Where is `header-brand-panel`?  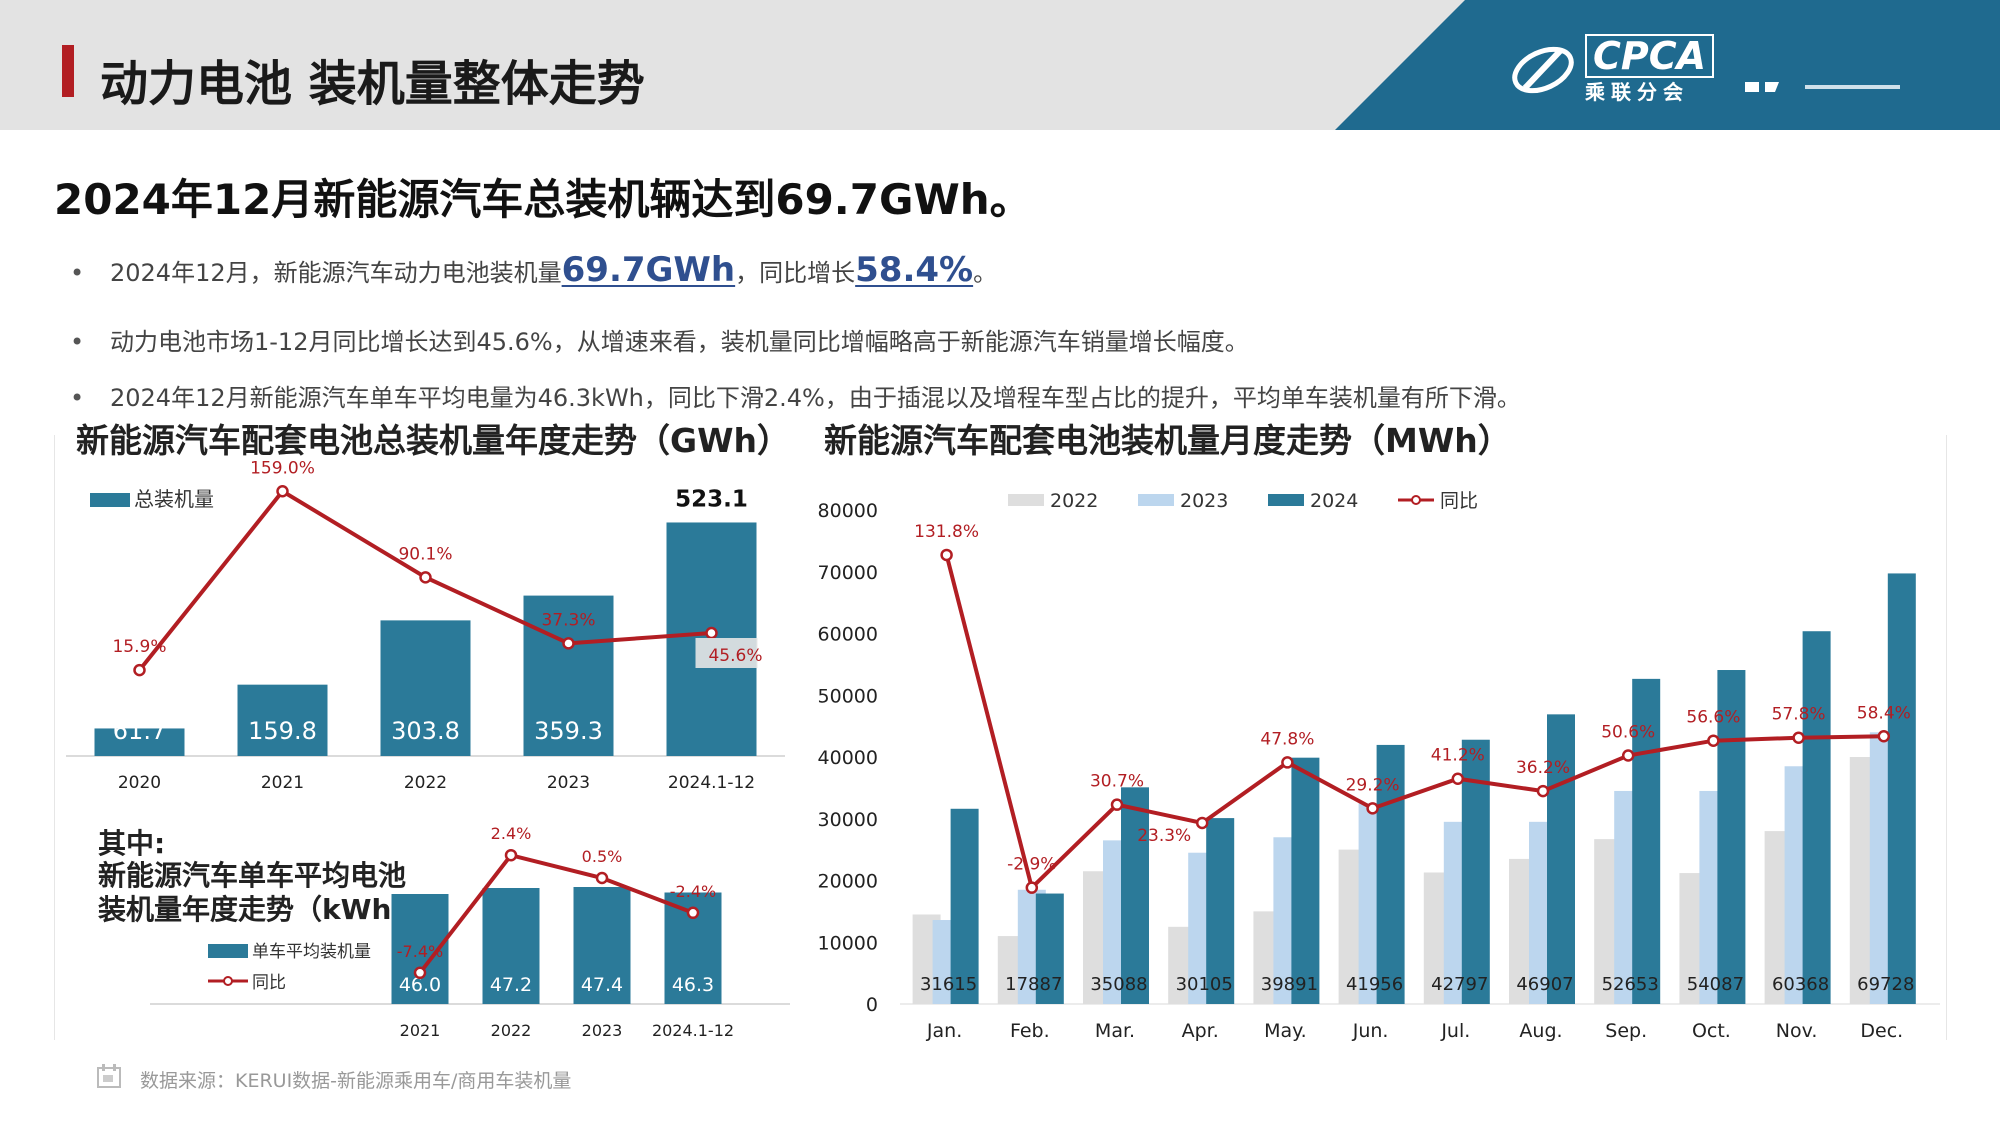
header-brand-panel is located at coordinates (1667, 65).